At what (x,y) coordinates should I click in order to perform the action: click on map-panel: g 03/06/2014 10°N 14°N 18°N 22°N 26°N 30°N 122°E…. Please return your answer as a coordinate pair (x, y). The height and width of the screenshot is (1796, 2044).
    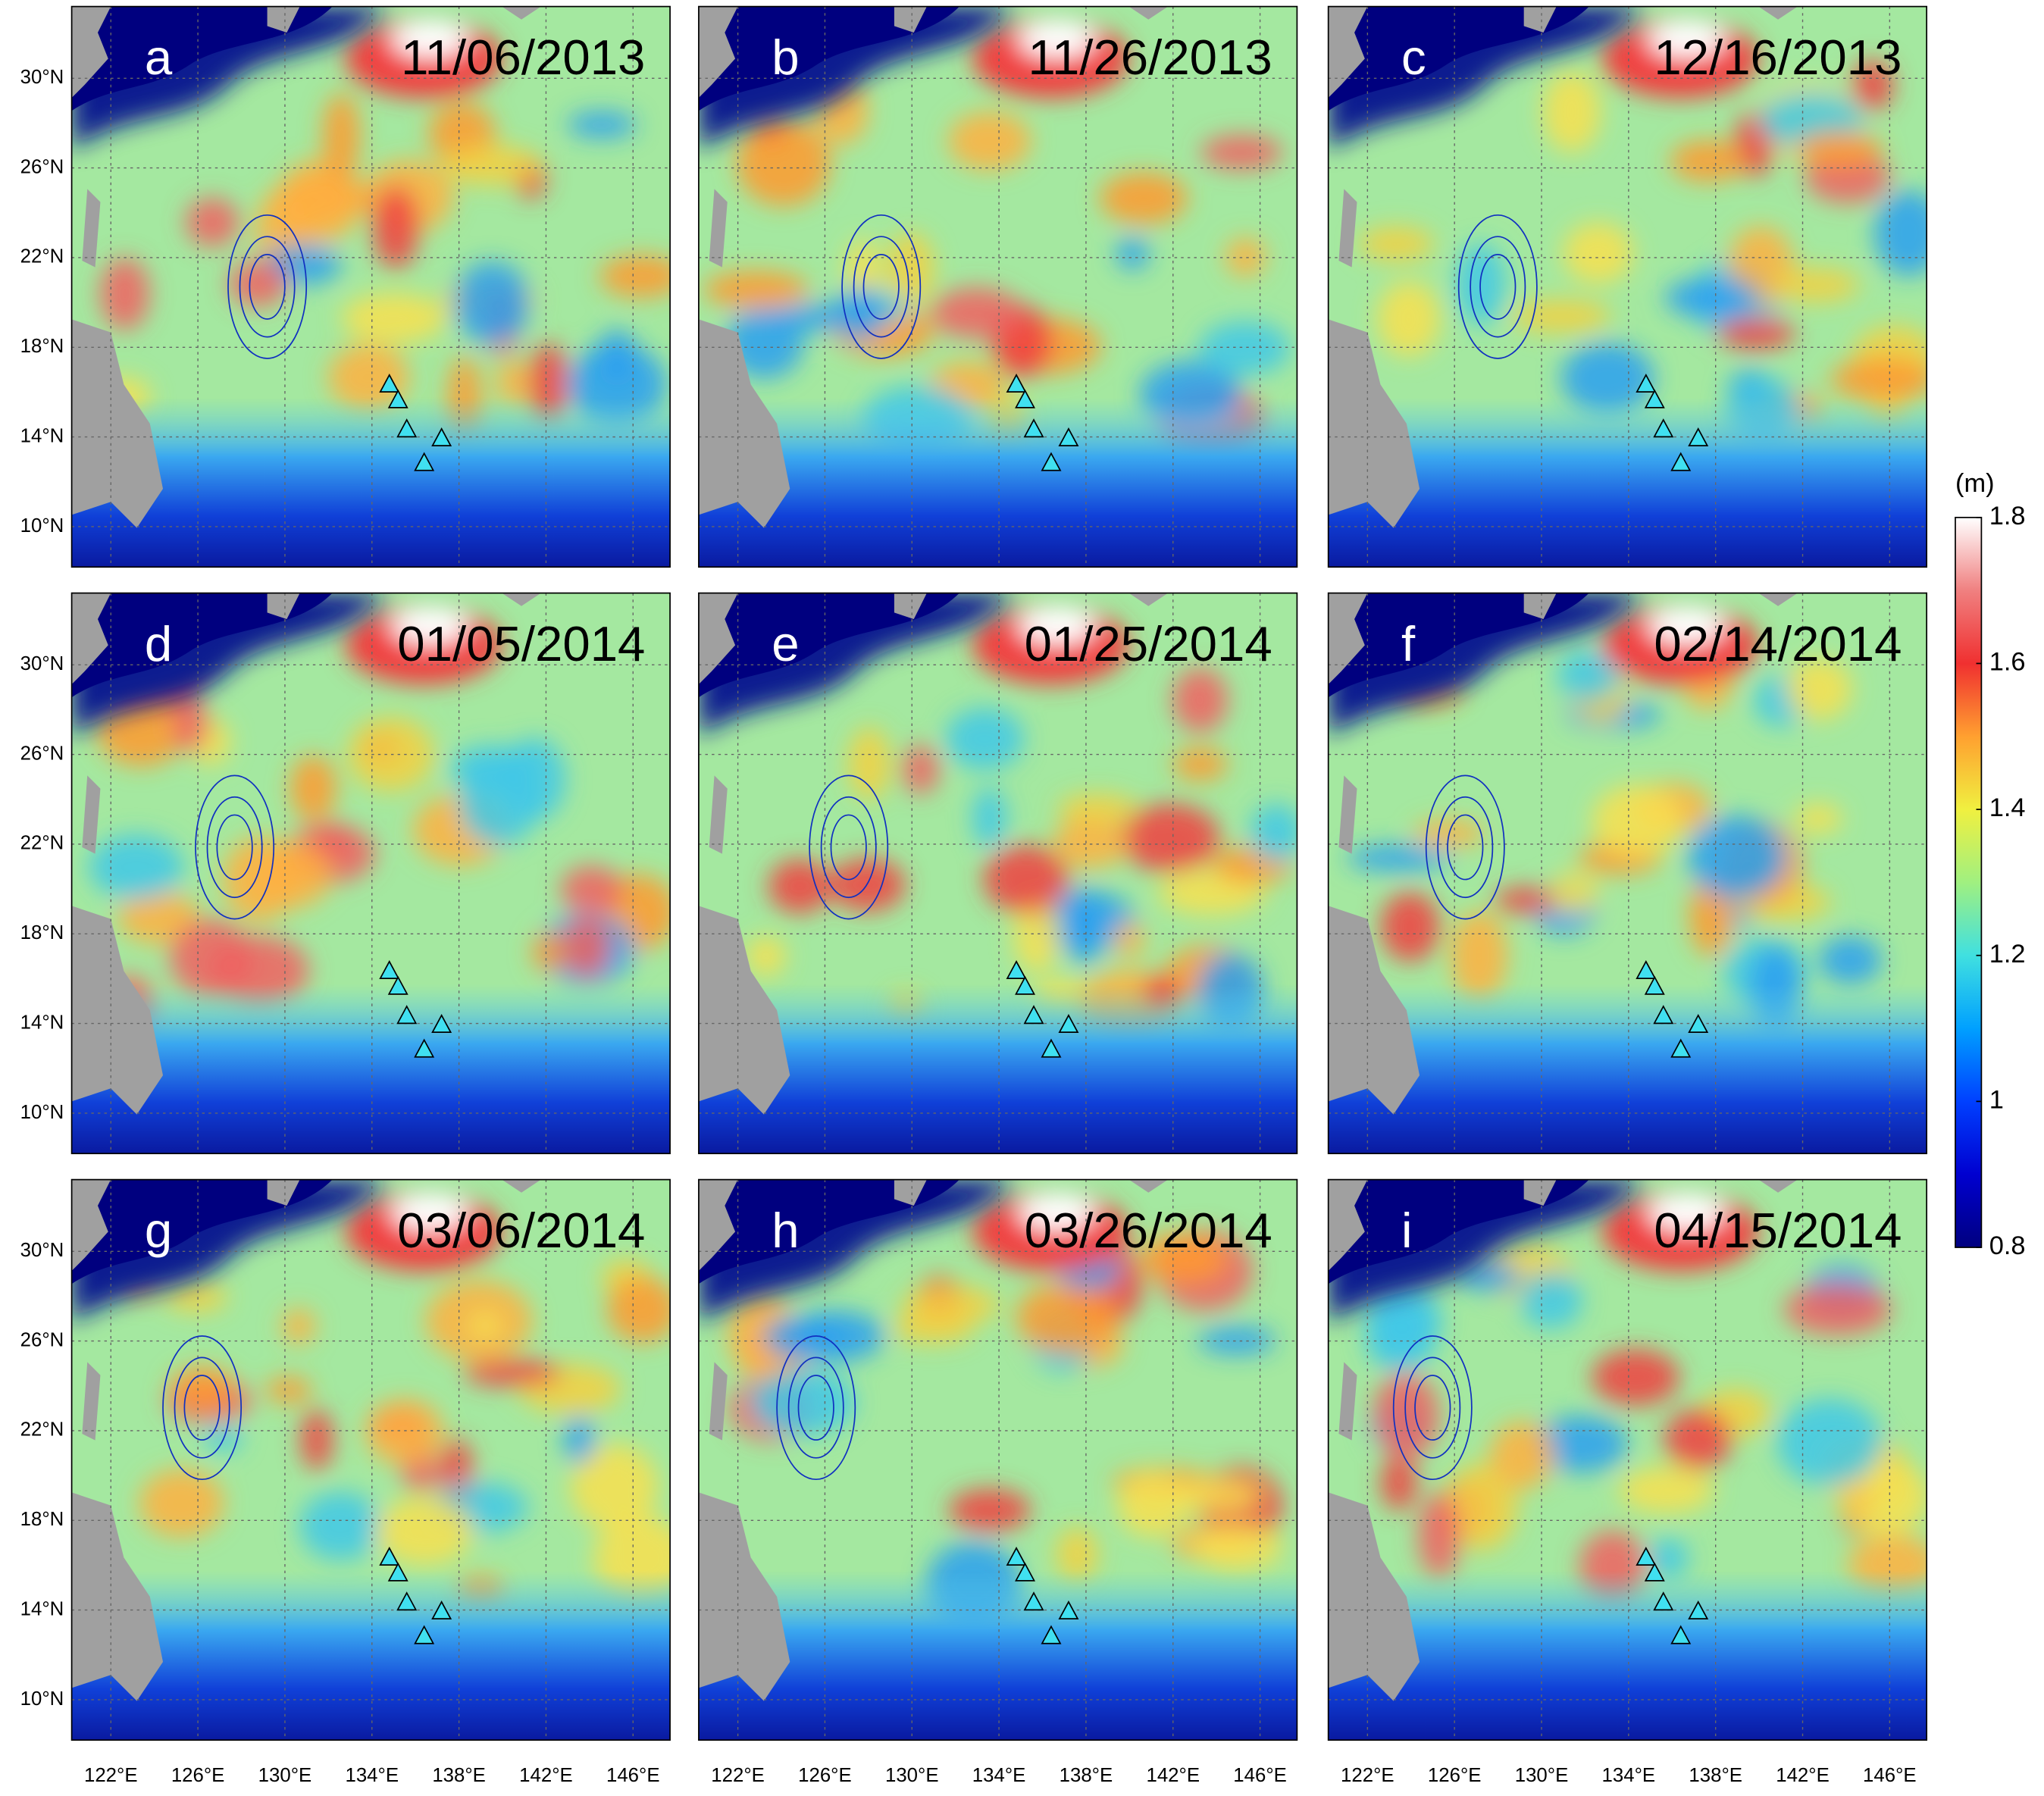
    Looking at the image, I should click on (345, 1482).